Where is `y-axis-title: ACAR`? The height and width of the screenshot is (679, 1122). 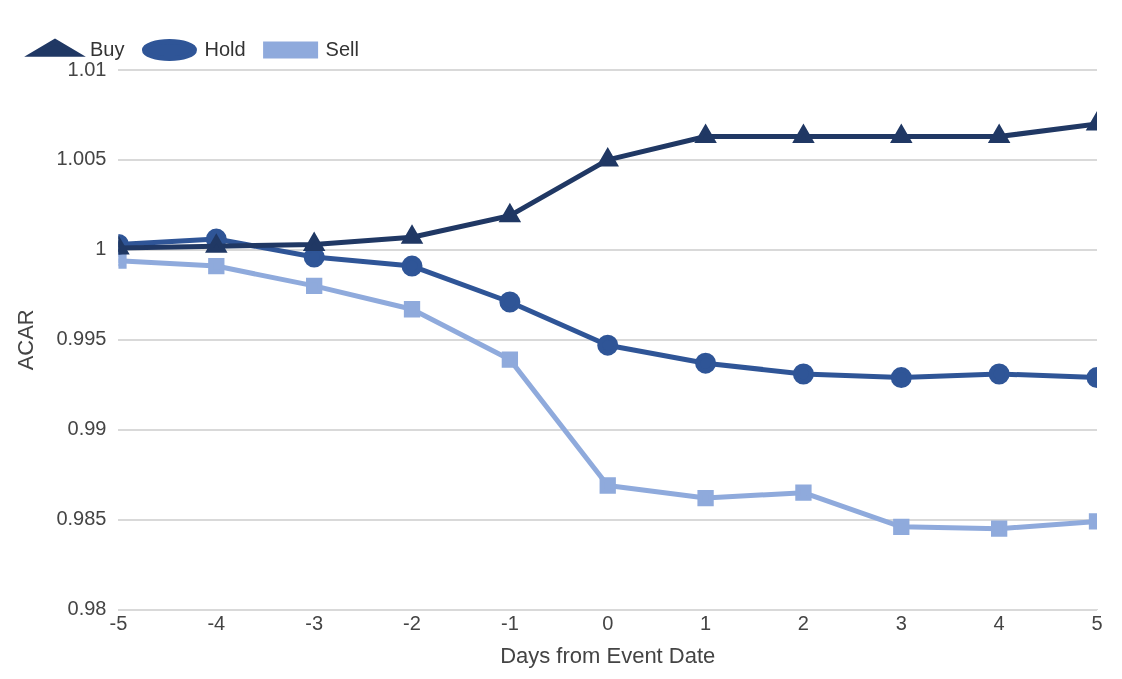 y-axis-title: ACAR is located at coordinates (26, 340).